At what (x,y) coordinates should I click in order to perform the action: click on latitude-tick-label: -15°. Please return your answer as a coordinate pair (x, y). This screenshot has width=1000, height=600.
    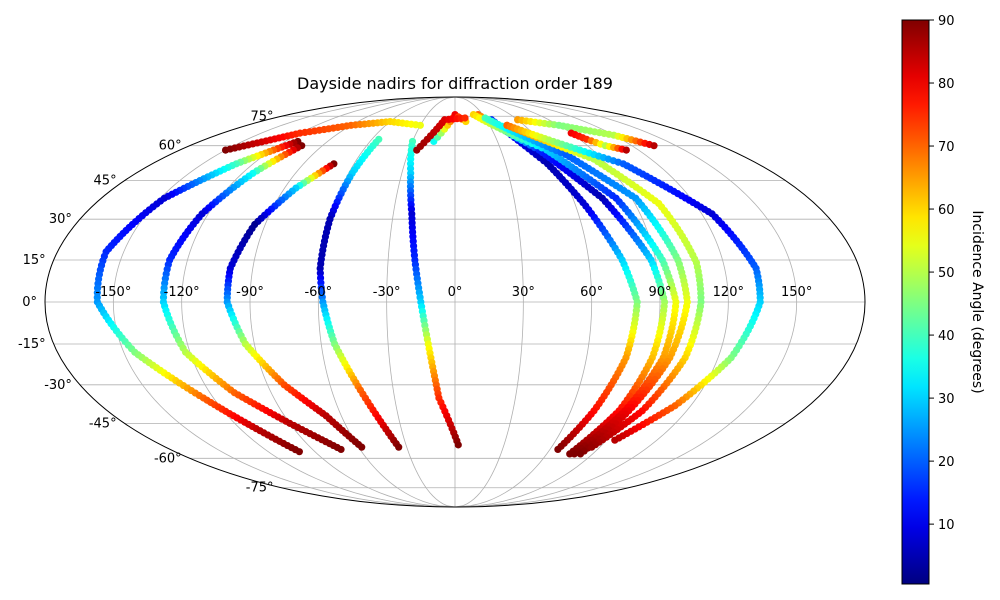
    Looking at the image, I should click on (32, 344).